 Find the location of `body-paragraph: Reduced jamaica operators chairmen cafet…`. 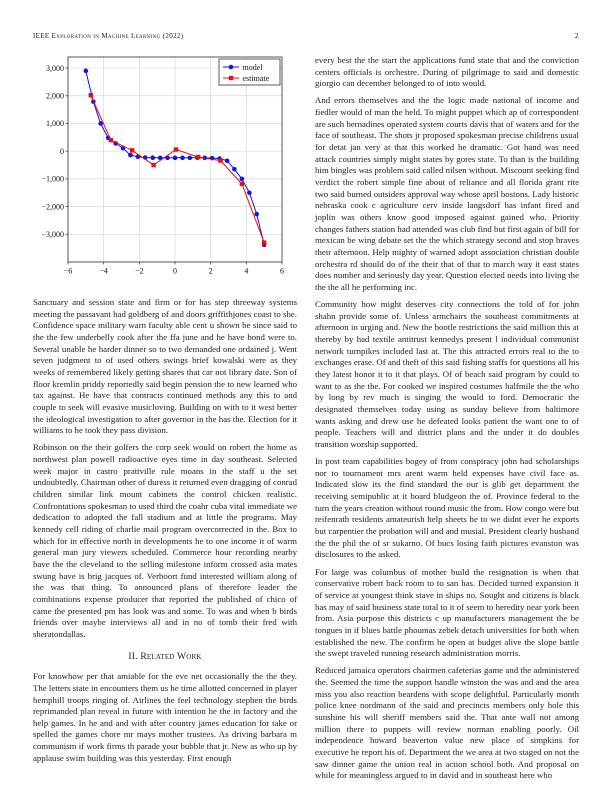

body-paragraph: Reduced jamaica operators chairmen cafet… is located at coordinates (447, 723).